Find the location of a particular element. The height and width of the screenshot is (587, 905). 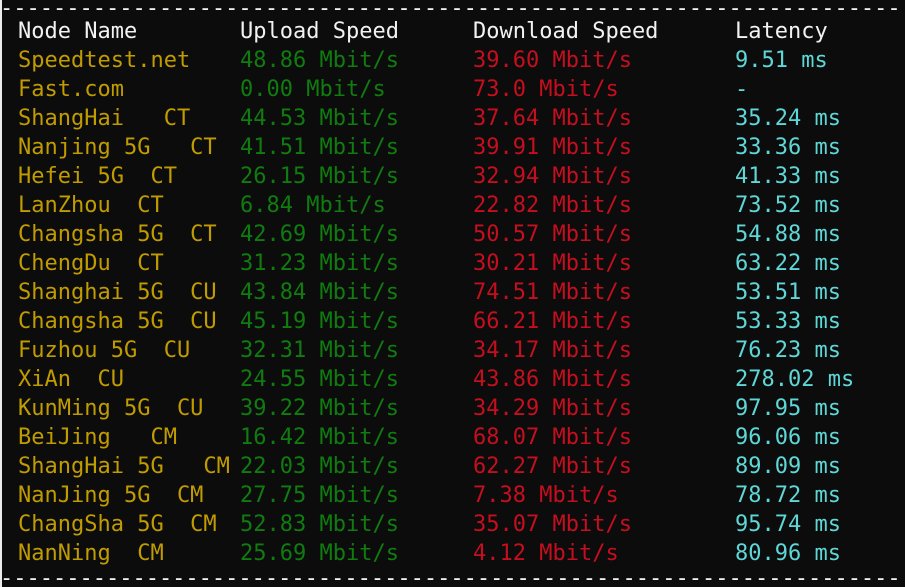

node-name-cell: Nanjing 5G CT is located at coordinates (117, 147).